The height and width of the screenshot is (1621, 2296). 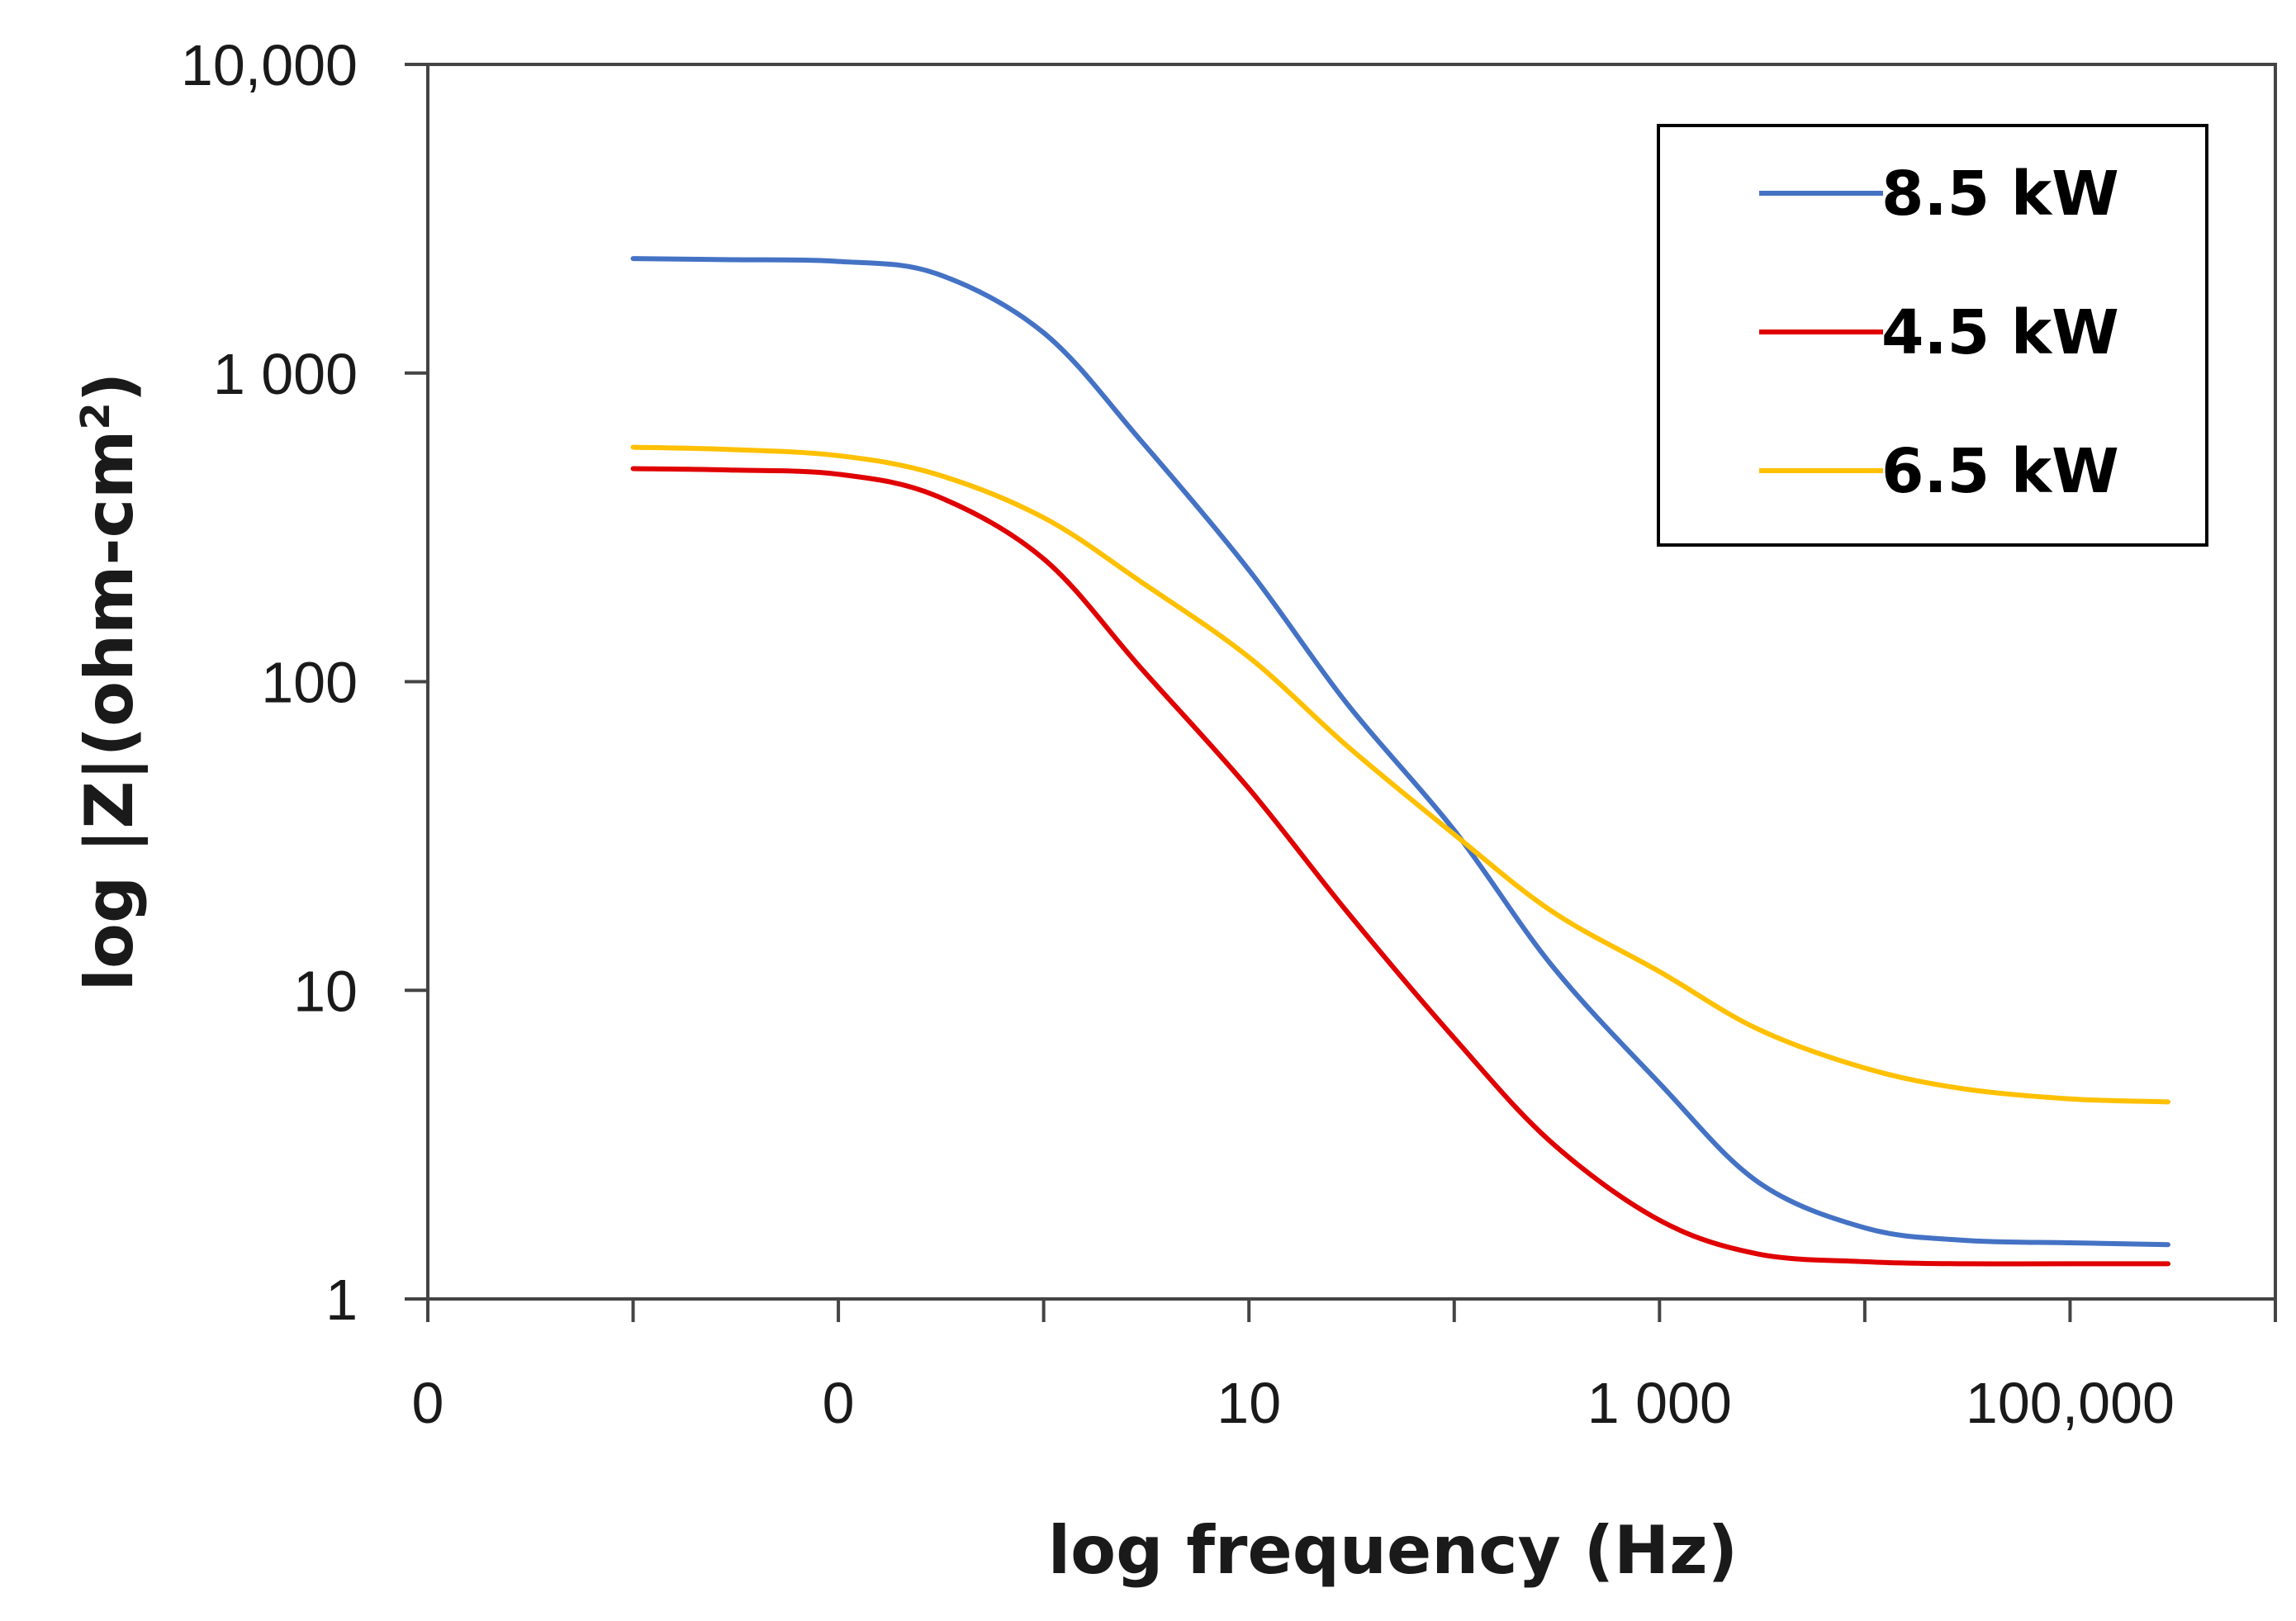 I want to click on y-tick-label: 1 000, so click(x=285, y=374).